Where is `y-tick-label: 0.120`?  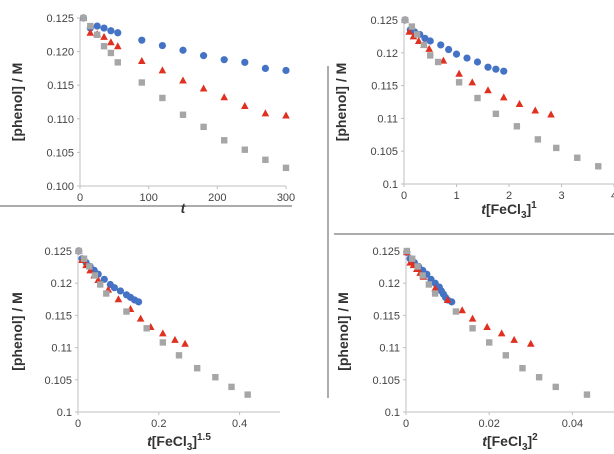 y-tick-label: 0.120 is located at coordinates (60, 53).